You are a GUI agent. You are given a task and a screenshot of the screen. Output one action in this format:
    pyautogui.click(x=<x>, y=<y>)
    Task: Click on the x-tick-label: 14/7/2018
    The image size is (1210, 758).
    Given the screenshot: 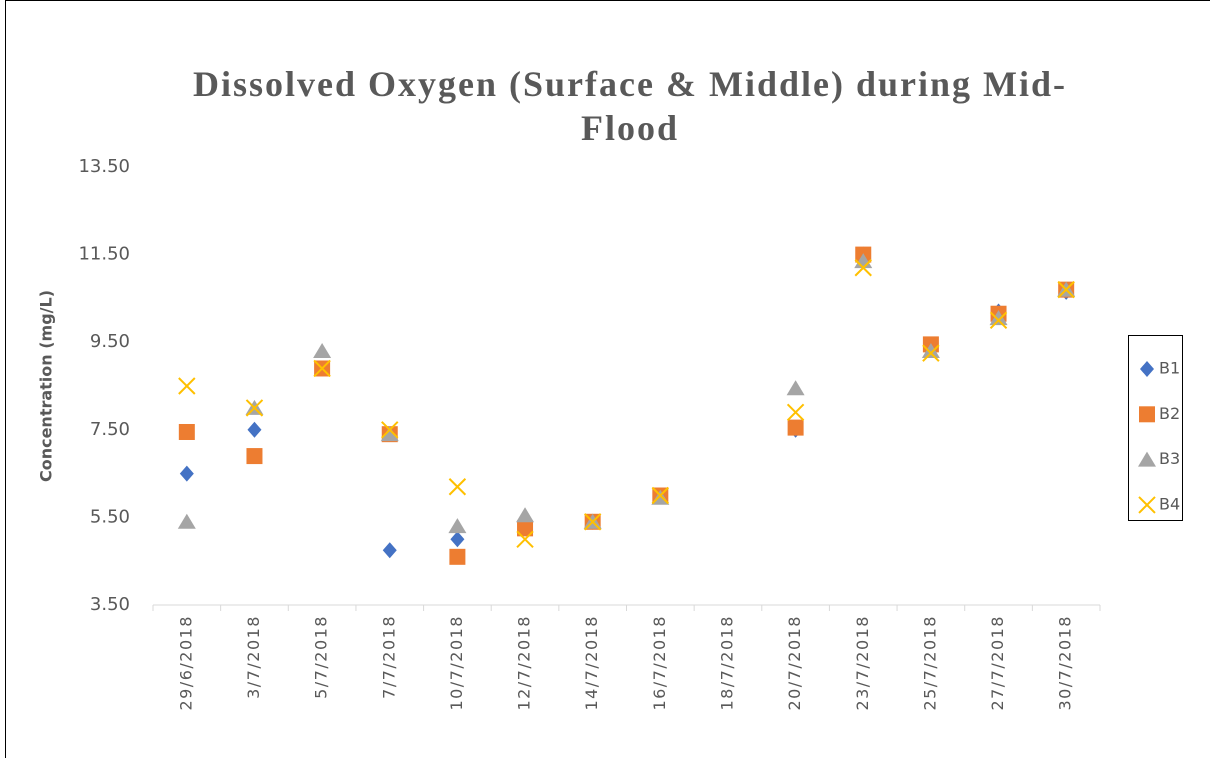 What is the action you would take?
    pyautogui.click(x=591, y=663)
    